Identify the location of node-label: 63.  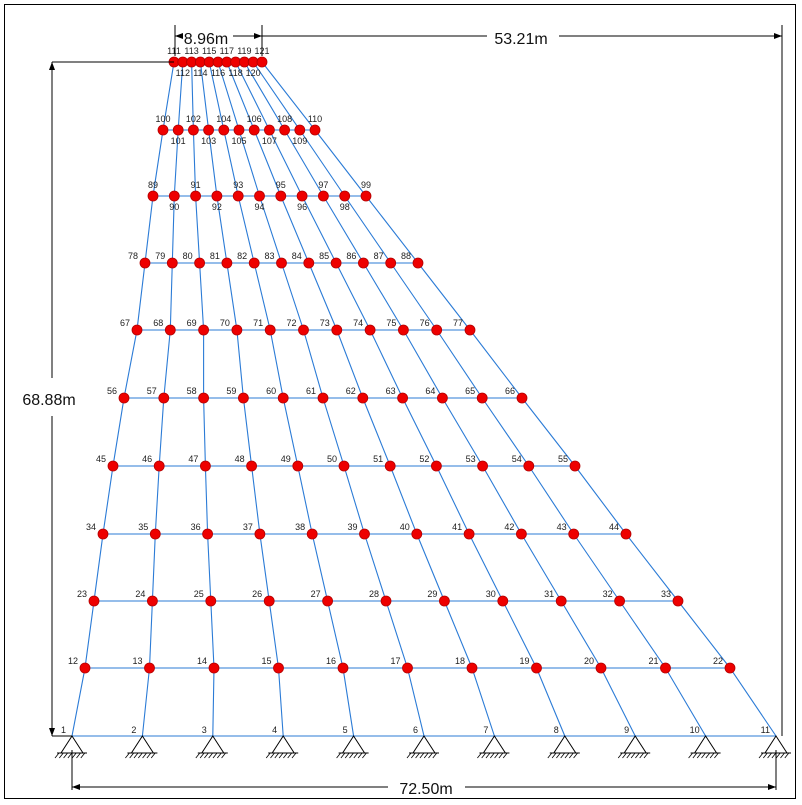
(391, 391).